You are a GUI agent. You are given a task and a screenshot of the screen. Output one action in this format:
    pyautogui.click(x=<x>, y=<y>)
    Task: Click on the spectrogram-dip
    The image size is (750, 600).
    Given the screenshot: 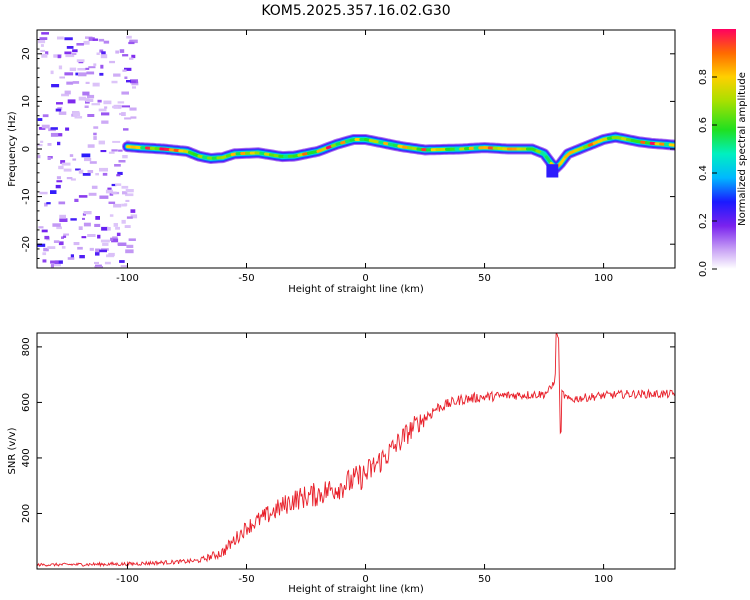 What is the action you would take?
    pyautogui.click(x=552, y=171)
    